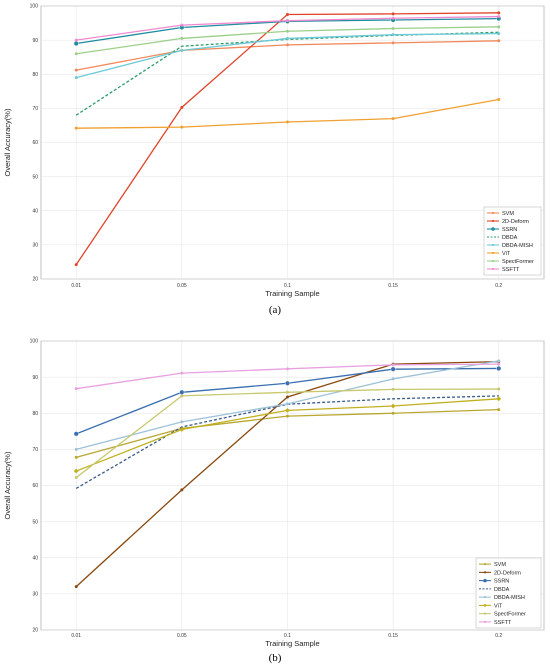 The height and width of the screenshot is (669, 550). I want to click on legend-entry-label: SVM, so click(508, 214).